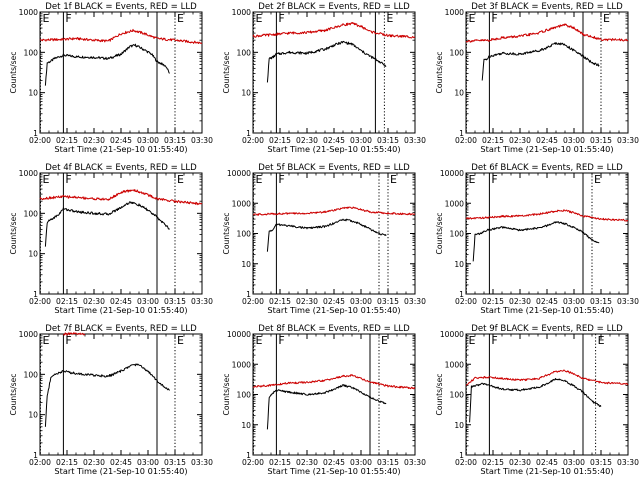 The height and width of the screenshot is (480, 640). Describe the element at coordinates (334, 168) in the screenshot. I see `chart-title: Det 5f BLACK = Events, RED = LLD` at that location.